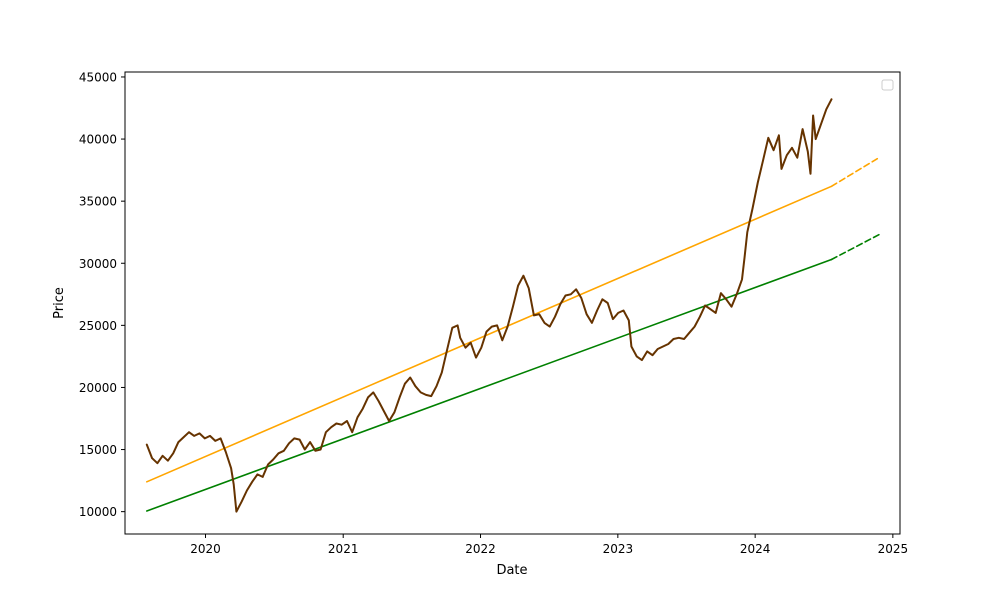 This screenshot has height=600, width=1000. What do you see at coordinates (98, 388) in the screenshot?
I see `y-tick-label: 20000` at bounding box center [98, 388].